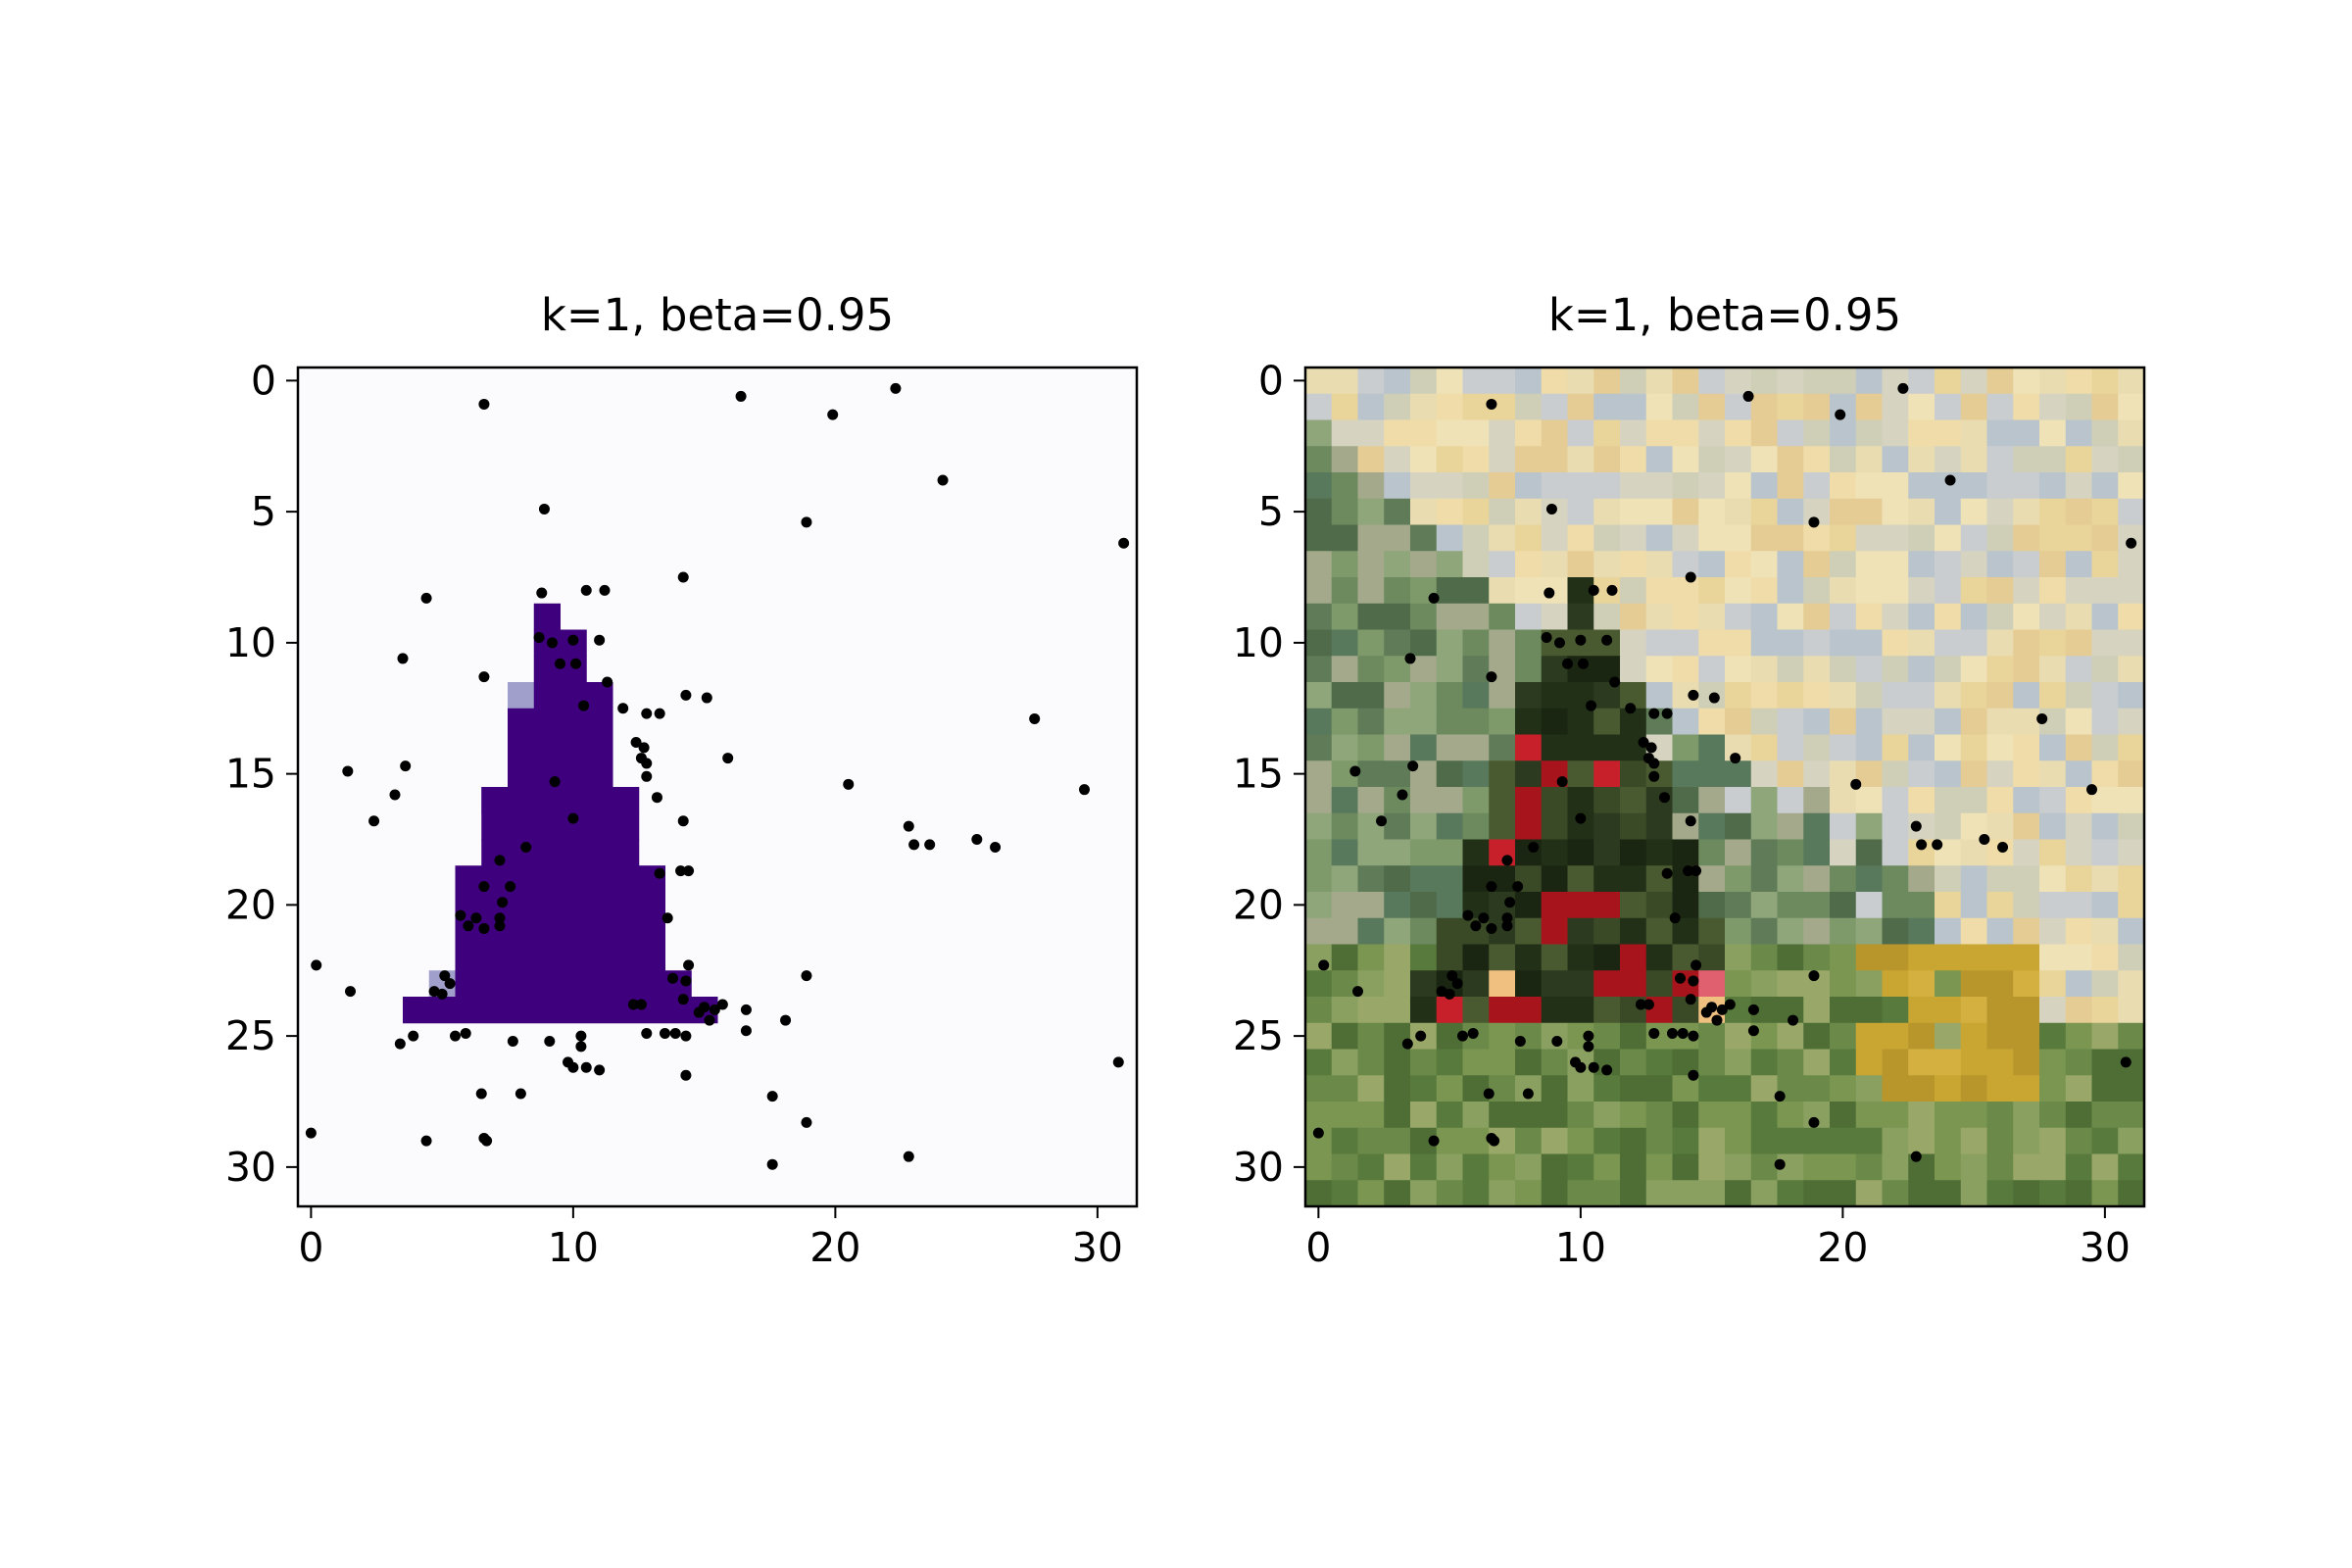 This screenshot has width=2352, height=1568. What do you see at coordinates (1097, 1247) in the screenshot?
I see `x-tick-label: 30` at bounding box center [1097, 1247].